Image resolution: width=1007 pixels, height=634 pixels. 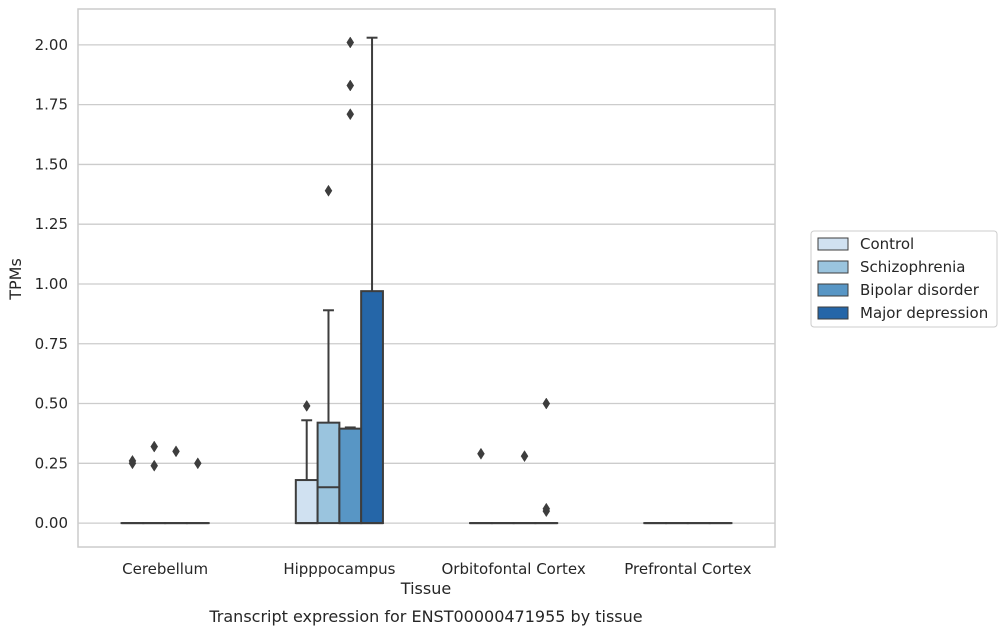 I want to click on legend-frame, so click(x=904, y=279).